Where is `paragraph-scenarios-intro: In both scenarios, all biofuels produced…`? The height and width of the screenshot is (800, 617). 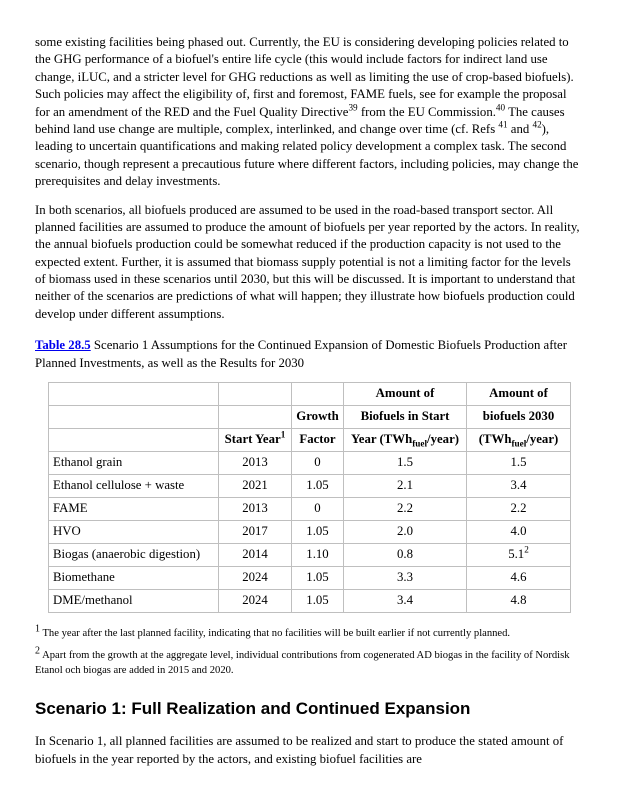
paragraph-scenarios-intro: In both scenarios, all biofuels produced… is located at coordinates (307, 261).